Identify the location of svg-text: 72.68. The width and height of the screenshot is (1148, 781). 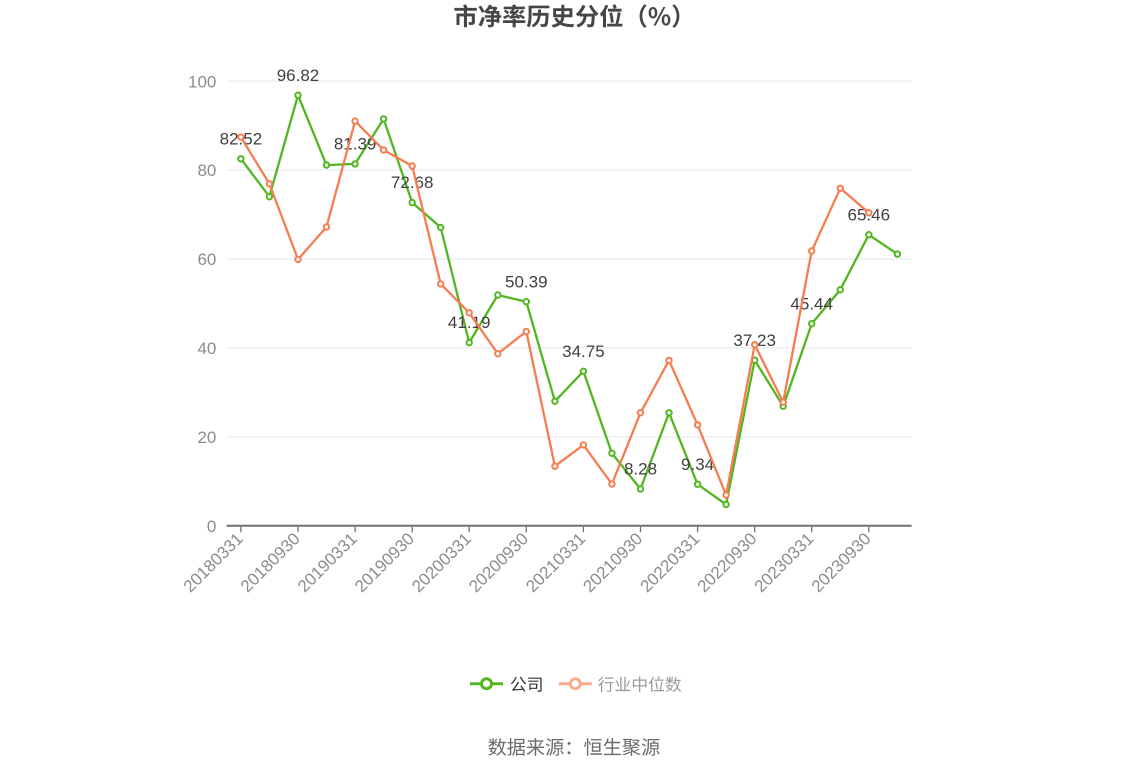
(412, 182).